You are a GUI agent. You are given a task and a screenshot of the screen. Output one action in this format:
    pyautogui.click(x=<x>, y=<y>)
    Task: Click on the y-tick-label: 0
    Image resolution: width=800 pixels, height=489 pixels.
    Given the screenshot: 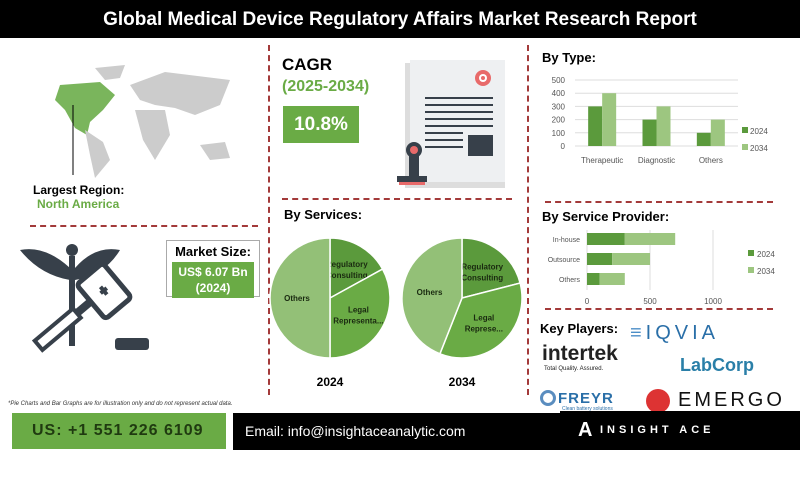 What is the action you would take?
    pyautogui.click(x=563, y=146)
    